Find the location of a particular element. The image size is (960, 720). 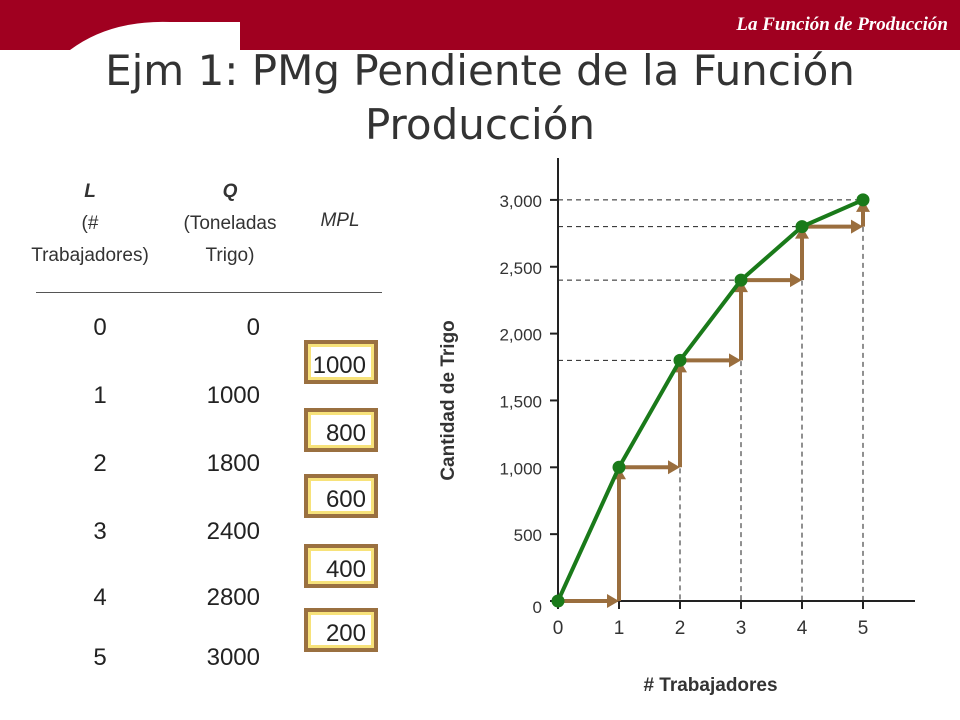

x-tick-label-4: 4 is located at coordinates (802, 628).